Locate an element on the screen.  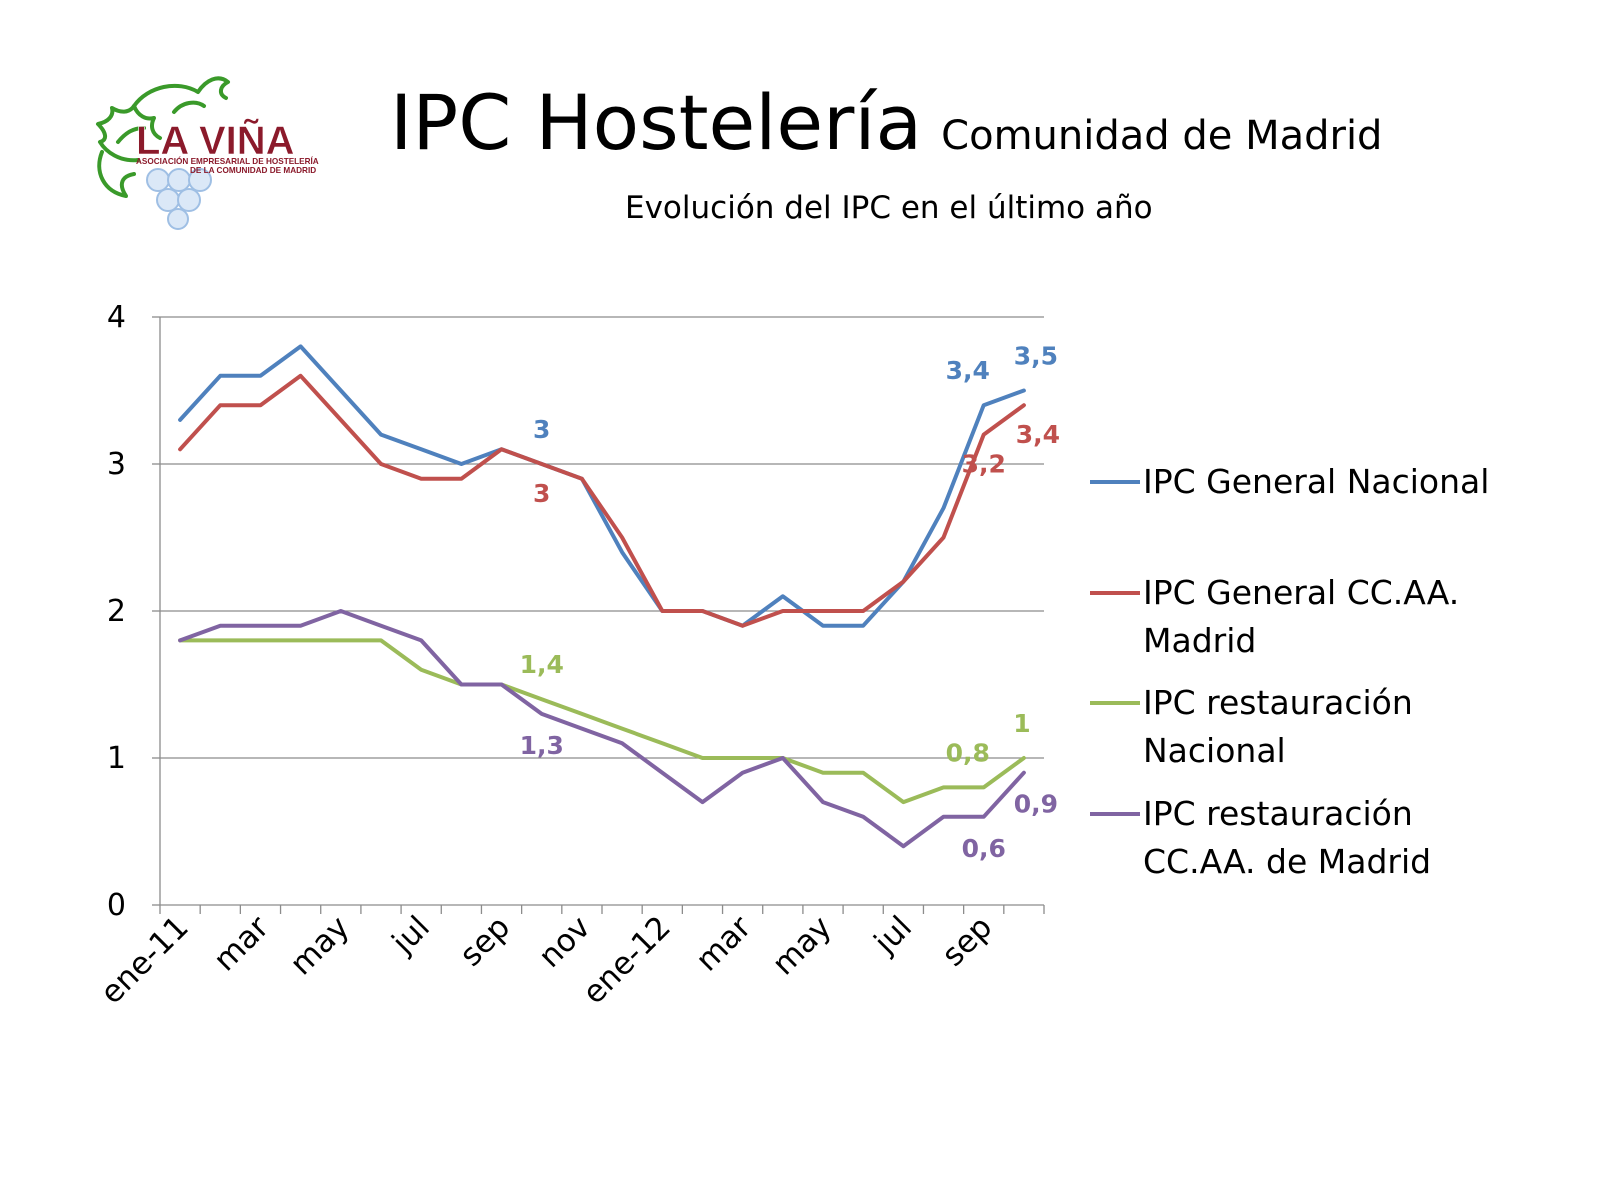
page-subtitle: Evolución del IPC en el último año is located at coordinates (889, 208).